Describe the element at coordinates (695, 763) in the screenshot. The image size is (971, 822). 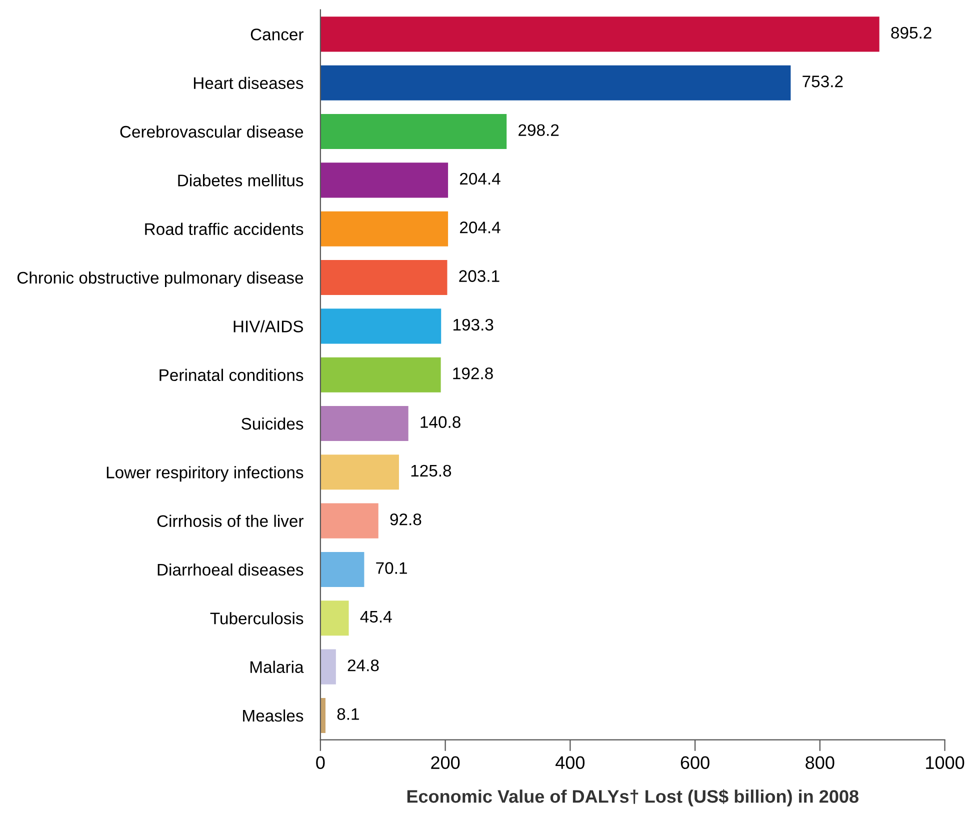
I see `x-tick-label: 600` at that location.